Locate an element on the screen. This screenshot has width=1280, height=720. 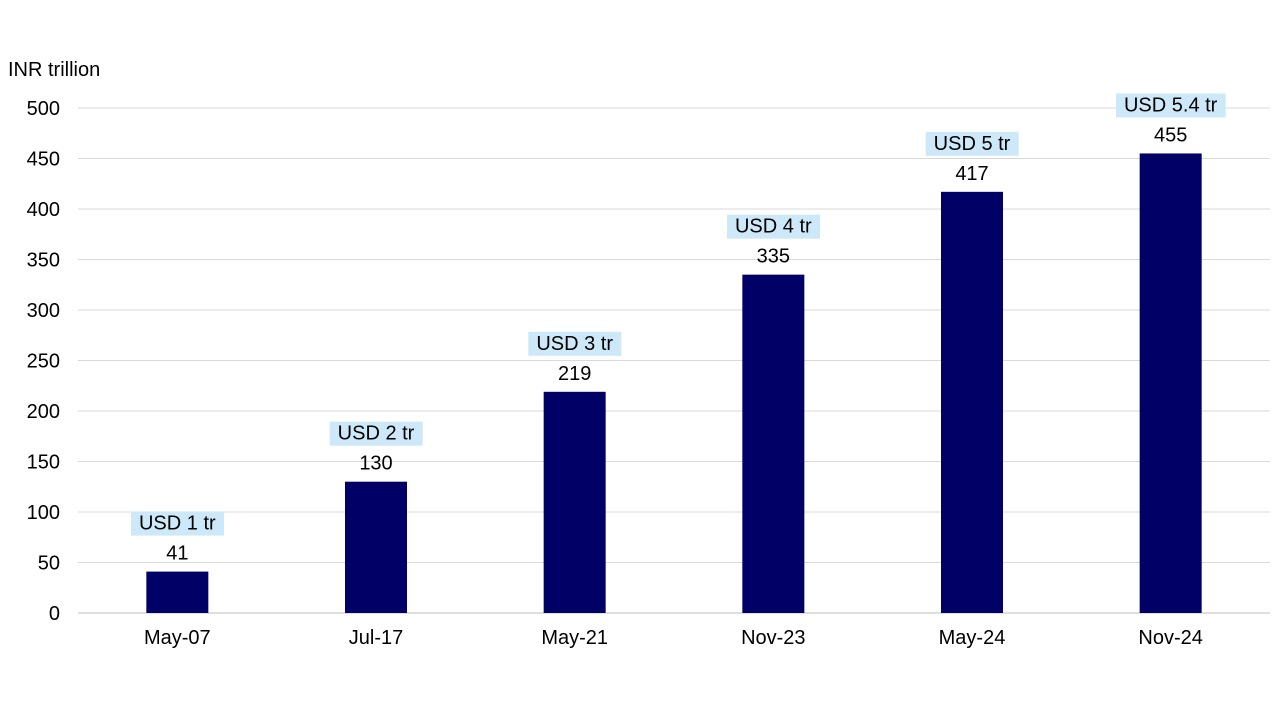
y-tick-labels: 0 50 100 150 200 250 300 350 400 450 500 is located at coordinates (43, 361).